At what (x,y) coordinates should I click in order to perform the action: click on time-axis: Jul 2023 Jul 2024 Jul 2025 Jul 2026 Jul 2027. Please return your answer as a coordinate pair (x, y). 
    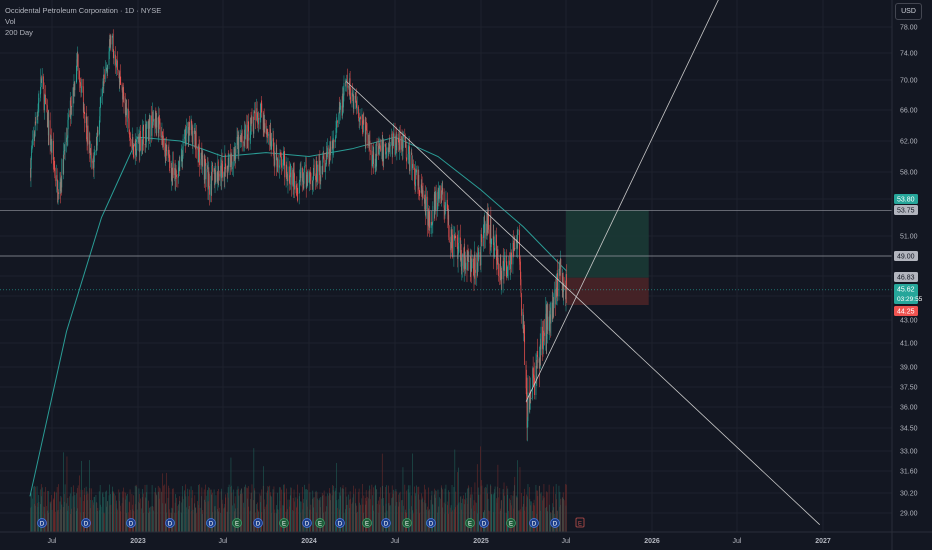
    Looking at the image, I should click on (466, 538).